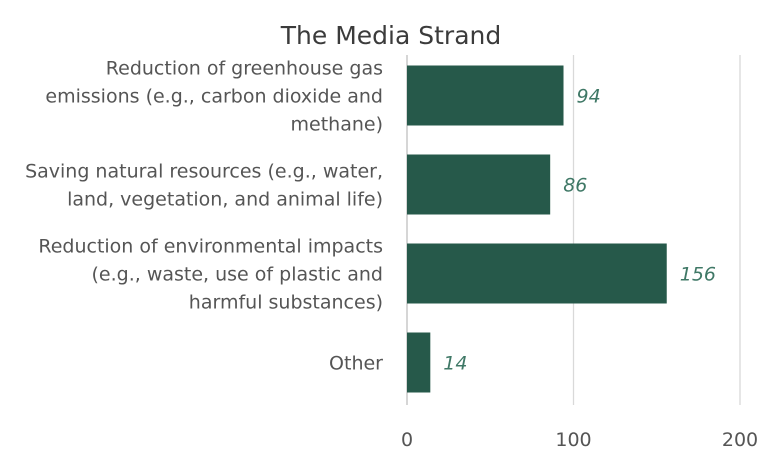  I want to click on data-label: 86, so click(575, 186).